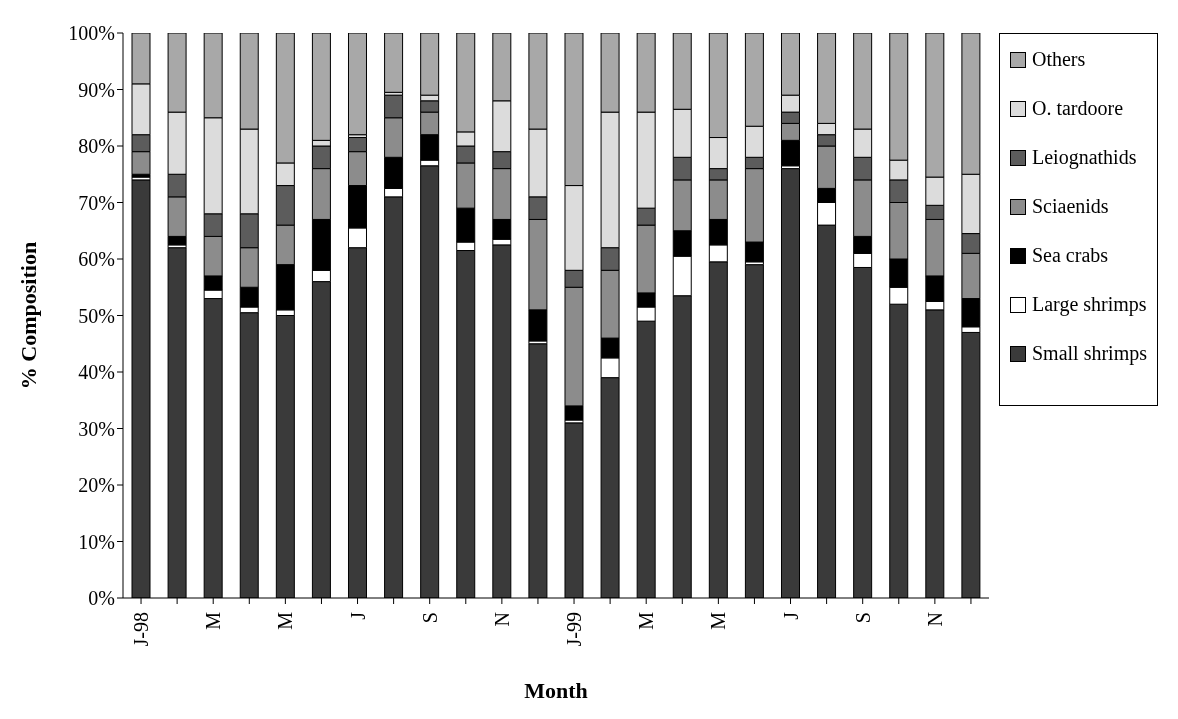 This screenshot has height=719, width=1178. I want to click on y-tick-label: 20%, so click(96, 485).